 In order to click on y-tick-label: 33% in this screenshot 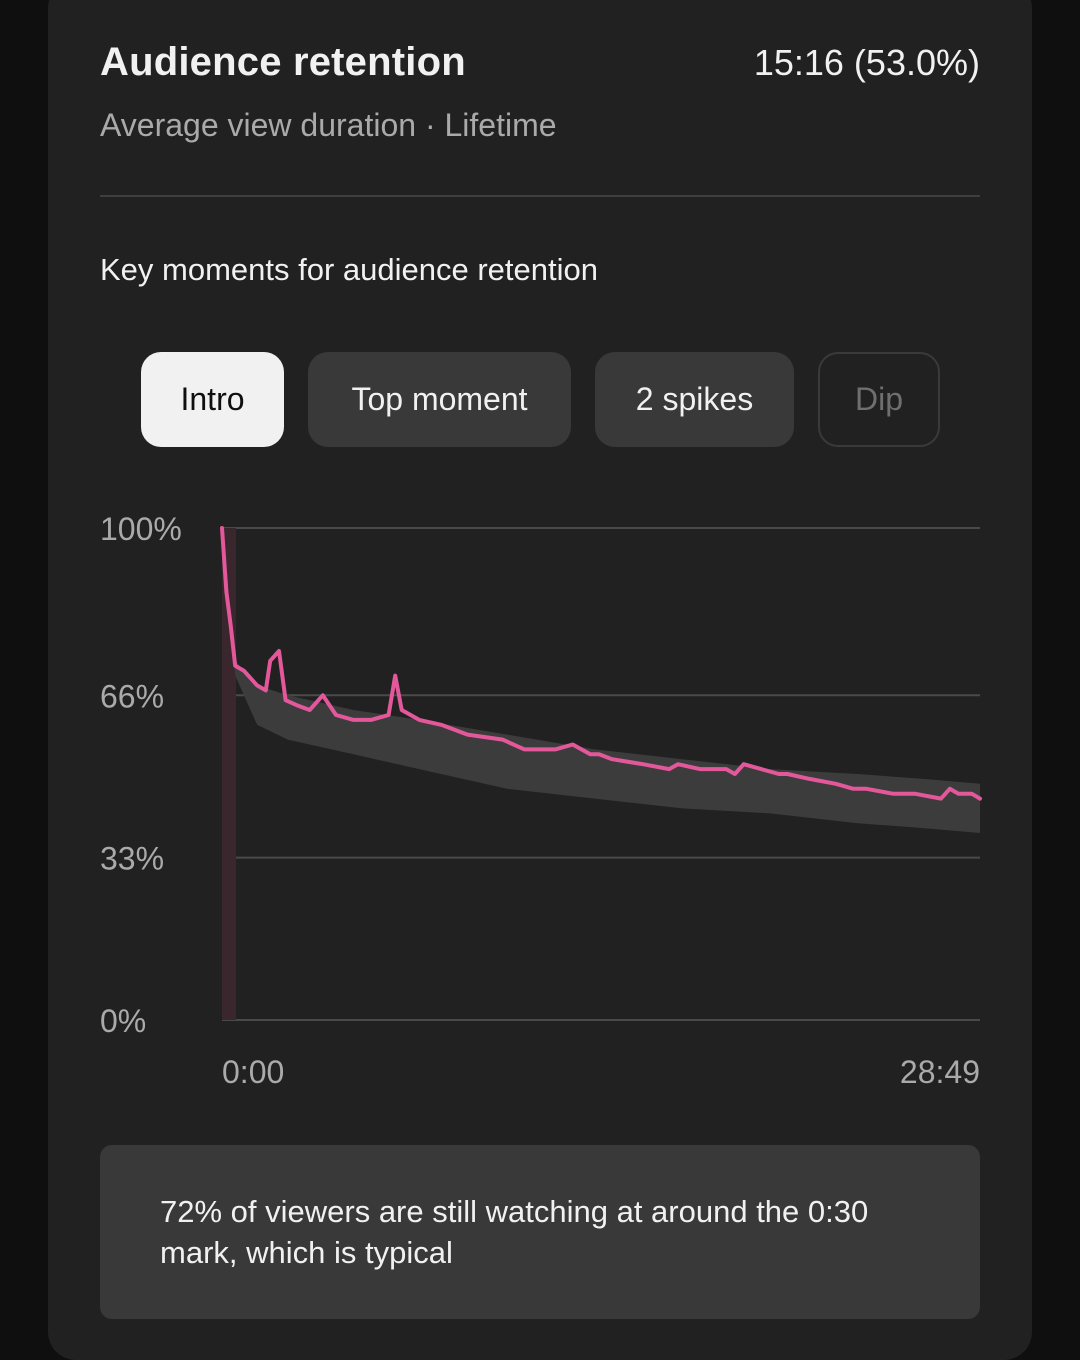, I will do `click(132, 859)`.